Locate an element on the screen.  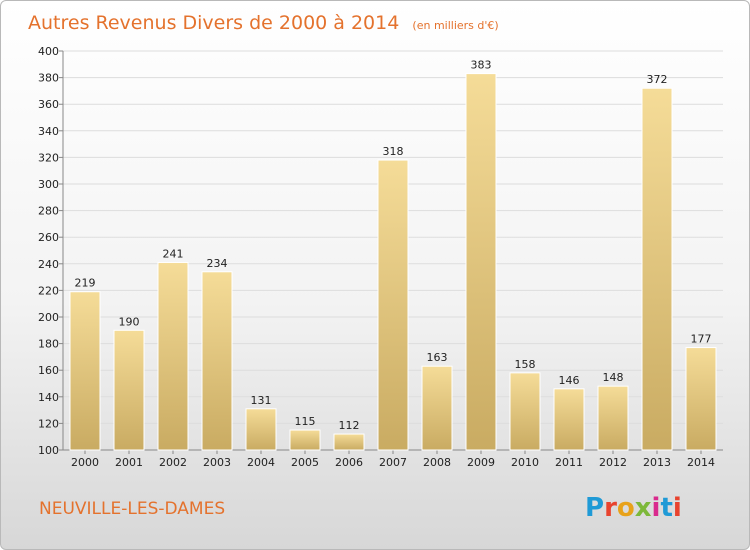
y-tick-label: 360 is located at coordinates (48, 104).